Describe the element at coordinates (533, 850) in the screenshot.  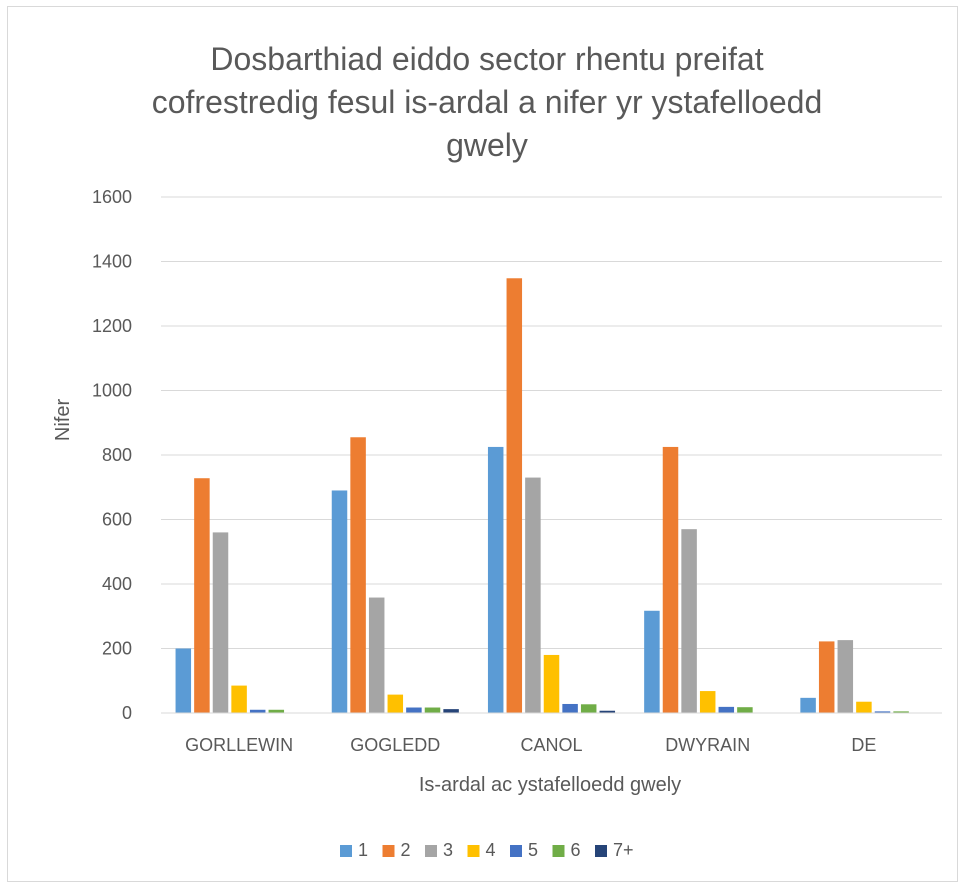
I see `legend-label: 5` at that location.